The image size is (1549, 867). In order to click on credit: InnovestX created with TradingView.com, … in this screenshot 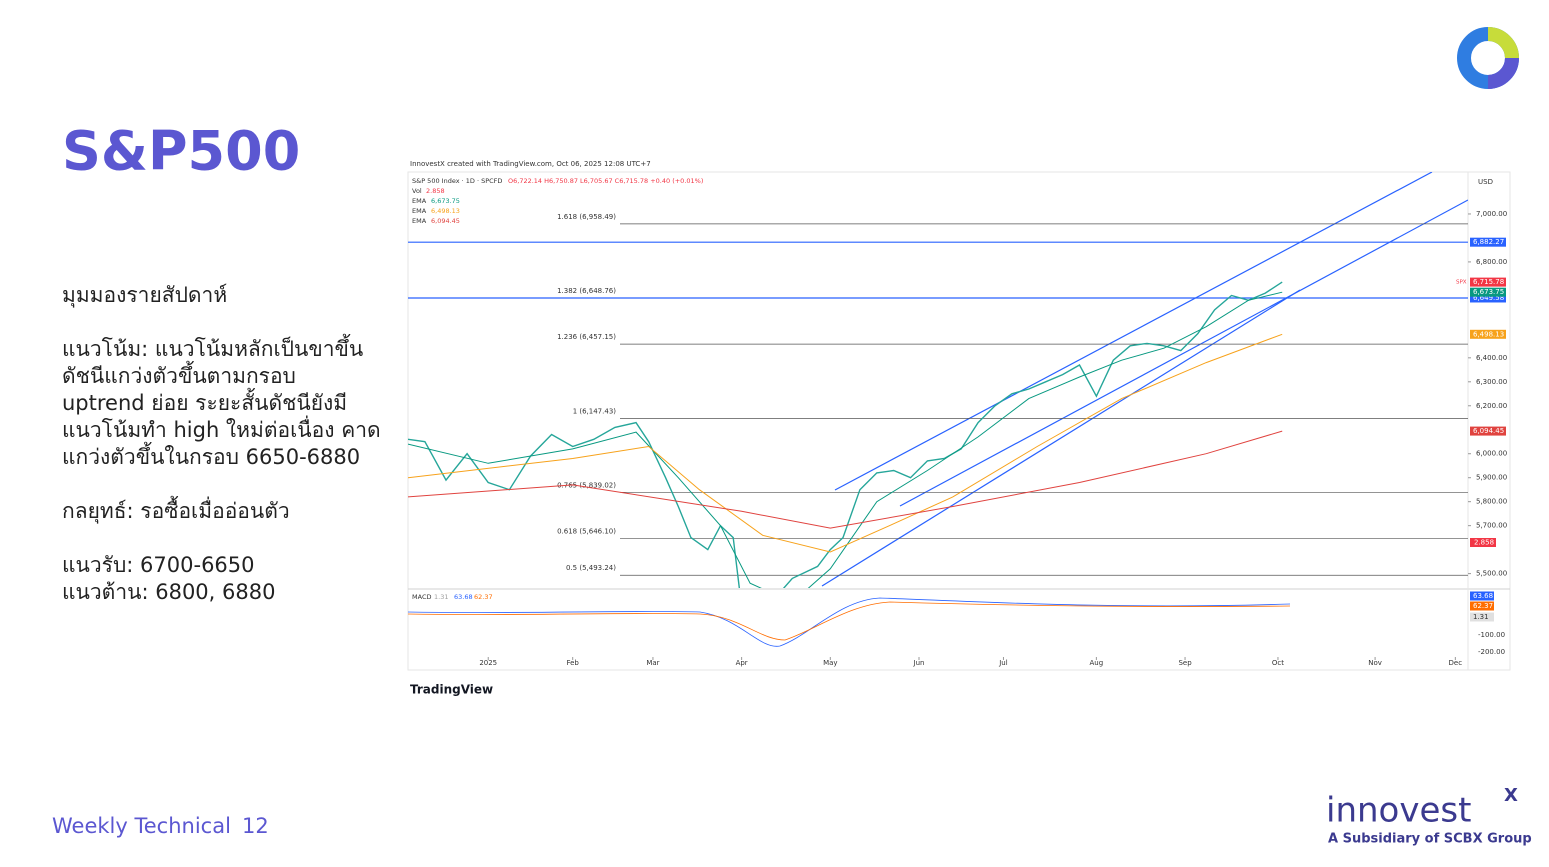, I will do `click(530, 164)`.